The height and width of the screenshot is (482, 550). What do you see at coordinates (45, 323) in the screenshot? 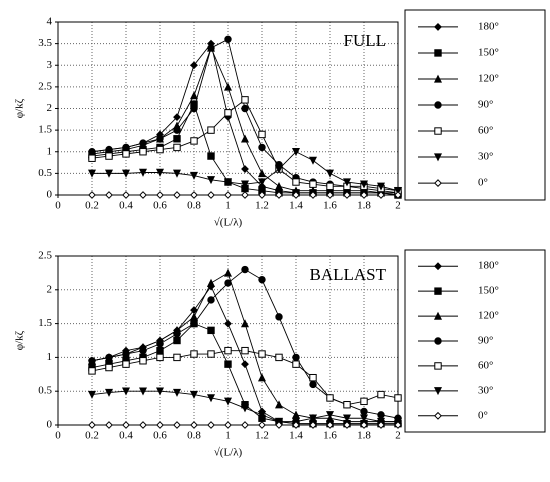
I see `y-tick-label: 1.5` at bounding box center [45, 323].